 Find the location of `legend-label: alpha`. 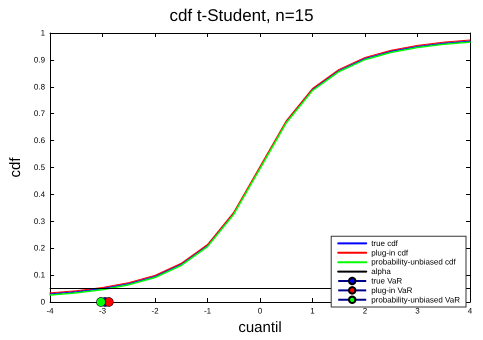

legend-label: alpha is located at coordinates (381, 271).